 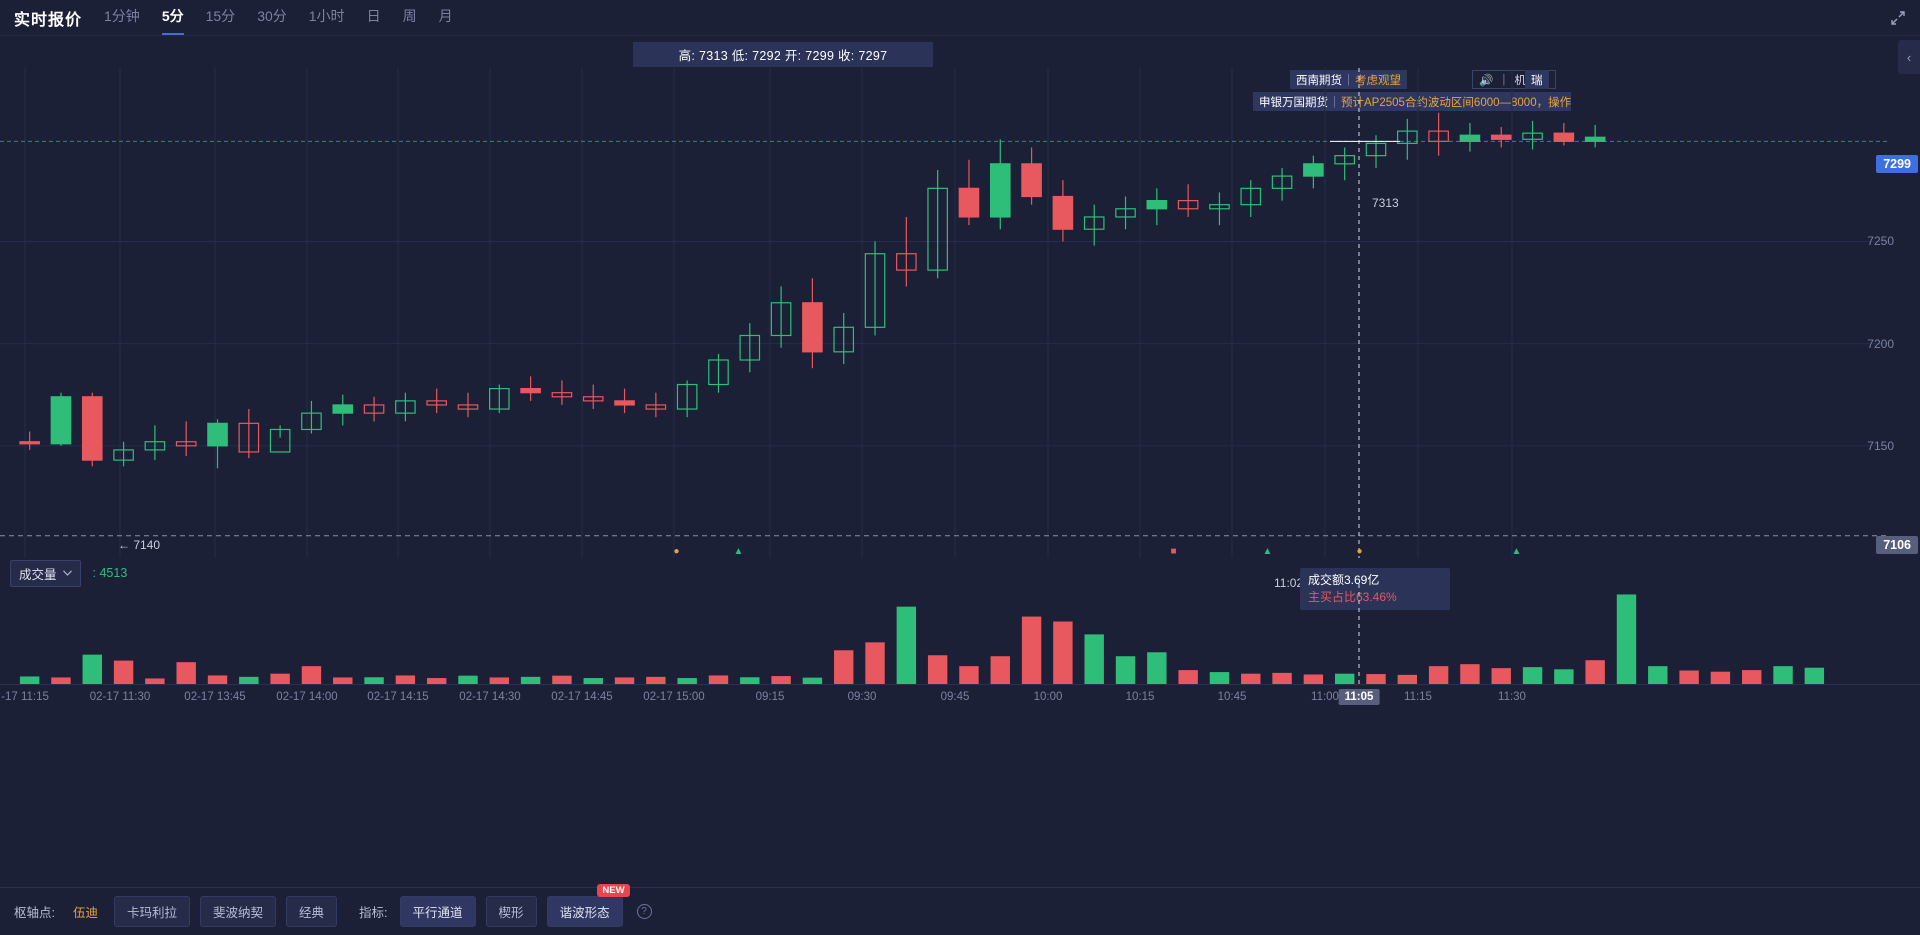 What do you see at coordinates (783, 54) in the screenshot?
I see `ohlc-tooltip: 高: 7313 低: 7292 开: 7299 收: 7297` at bounding box center [783, 54].